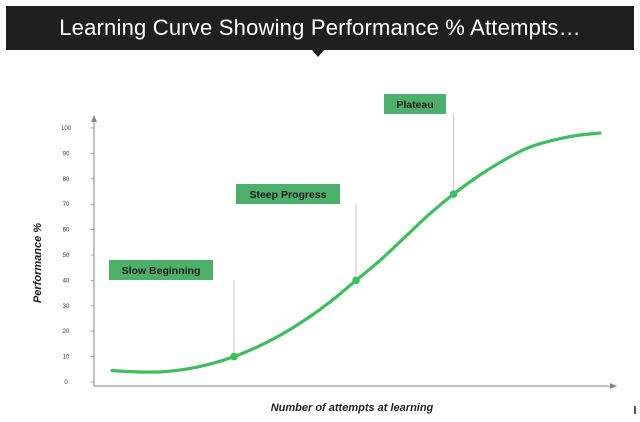  I want to click on edge-mark, so click(635, 410).